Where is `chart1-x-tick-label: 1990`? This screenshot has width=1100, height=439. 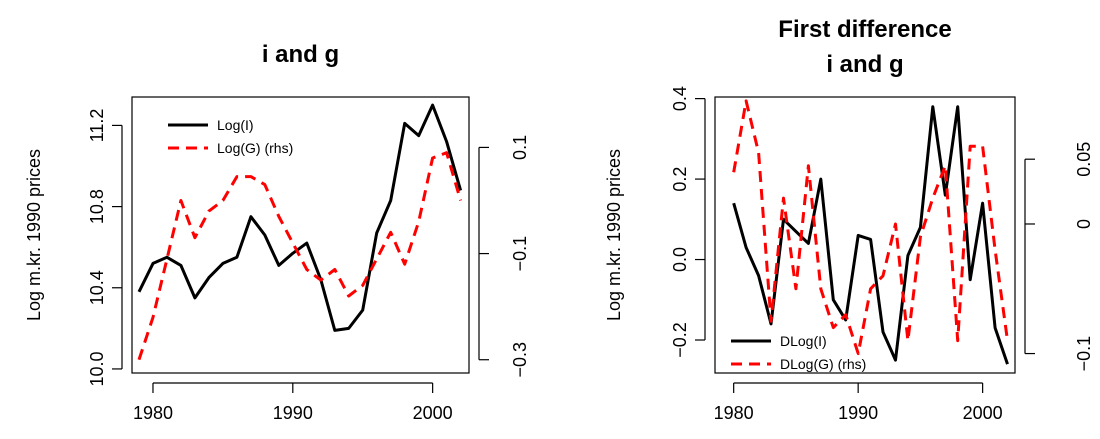
chart1-x-tick-label: 1990 is located at coordinates (293, 413).